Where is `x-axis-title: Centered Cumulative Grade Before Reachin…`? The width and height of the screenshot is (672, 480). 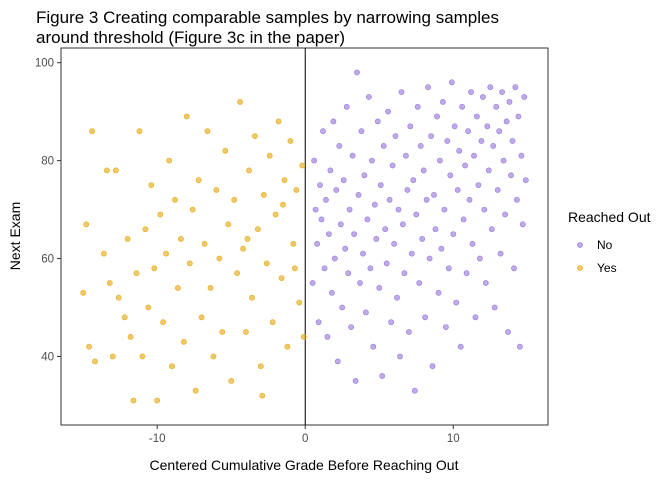
x-axis-title: Centered Cumulative Grade Before Reachin… is located at coordinates (304, 465).